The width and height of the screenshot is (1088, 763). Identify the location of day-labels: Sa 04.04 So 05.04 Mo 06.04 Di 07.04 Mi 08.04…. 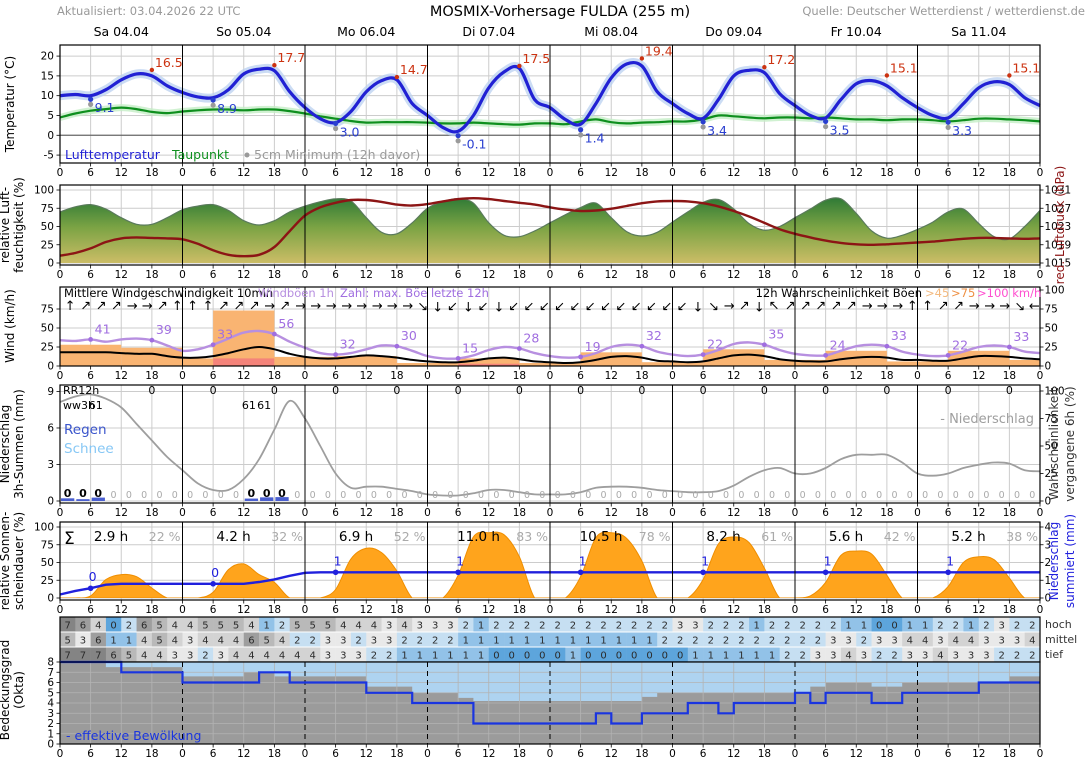
(550, 31).